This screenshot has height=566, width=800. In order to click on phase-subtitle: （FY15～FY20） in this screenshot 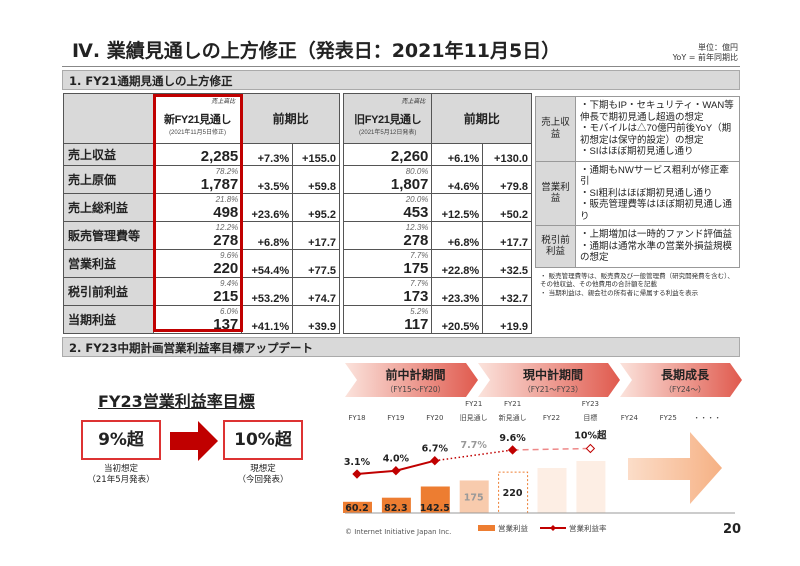, I will do `click(415, 389)`.